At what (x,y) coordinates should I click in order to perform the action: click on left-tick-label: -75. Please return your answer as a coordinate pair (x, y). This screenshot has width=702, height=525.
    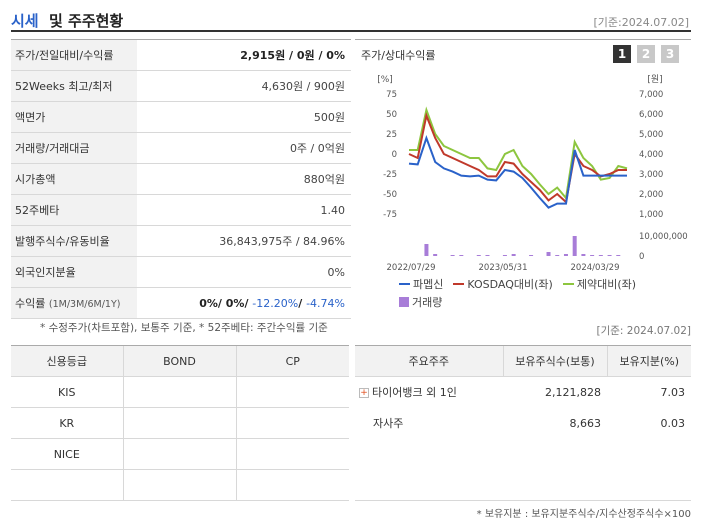
    Looking at the image, I should click on (390, 215).